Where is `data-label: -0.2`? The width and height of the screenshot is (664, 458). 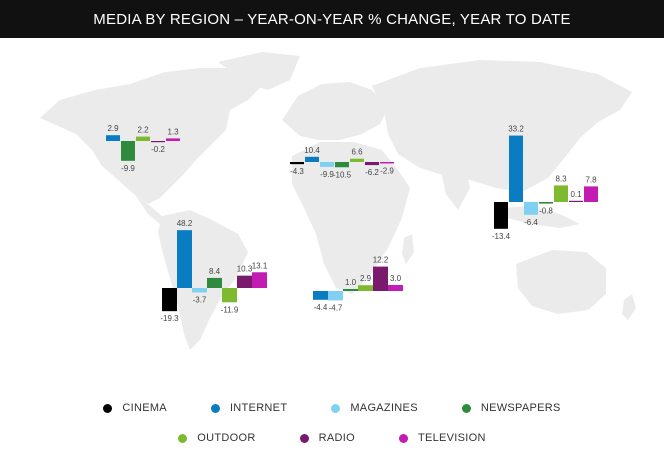 data-label: -0.2 is located at coordinates (158, 149).